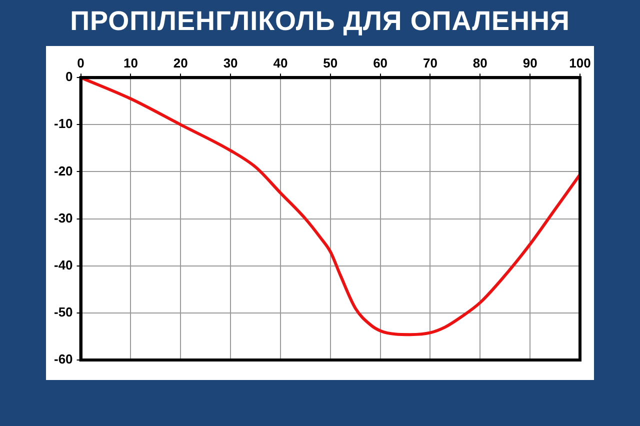 This screenshot has width=640, height=426. I want to click on x-tick-label: 70, so click(430, 62).